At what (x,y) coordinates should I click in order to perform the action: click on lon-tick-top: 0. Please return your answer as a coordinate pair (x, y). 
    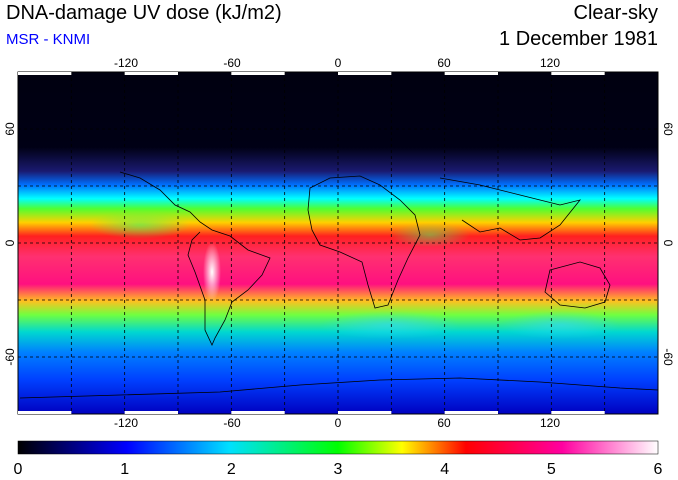
    Looking at the image, I should click on (338, 63).